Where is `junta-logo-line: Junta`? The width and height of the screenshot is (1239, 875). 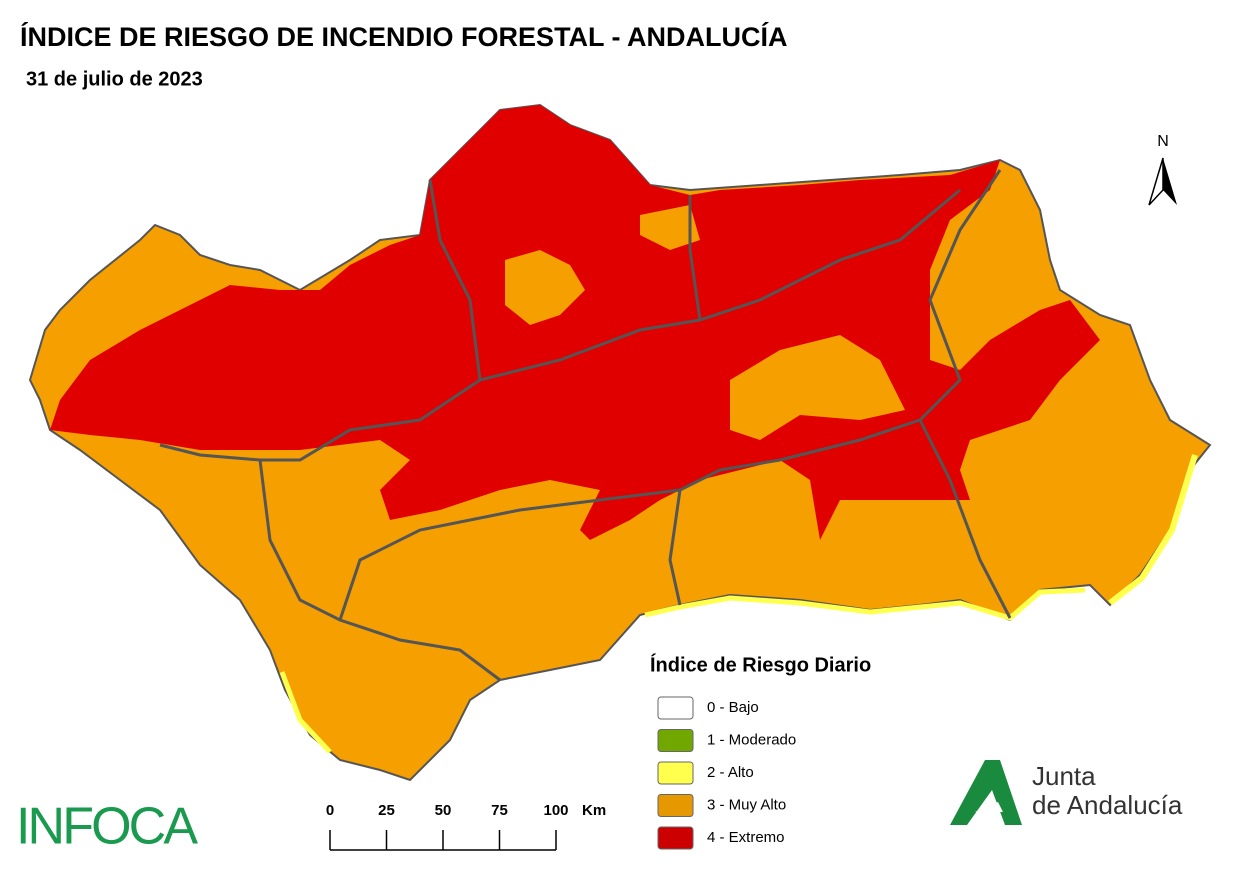 junta-logo-line: Junta is located at coordinates (1064, 776).